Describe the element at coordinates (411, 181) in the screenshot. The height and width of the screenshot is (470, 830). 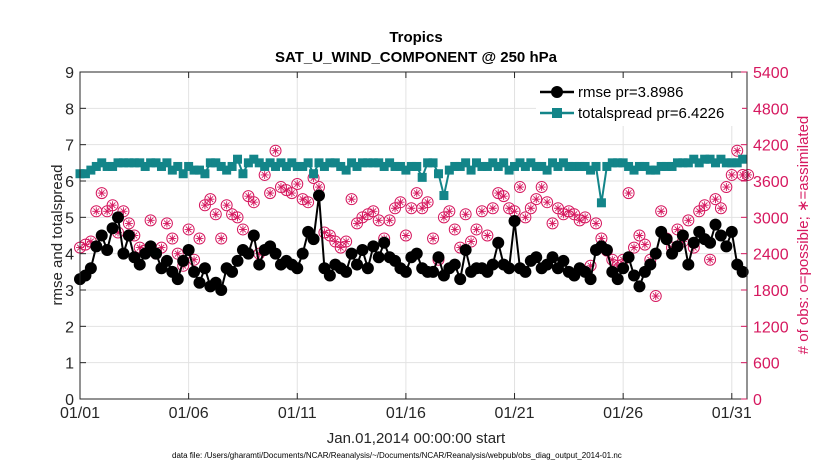
I see `totalspread-series` at that location.